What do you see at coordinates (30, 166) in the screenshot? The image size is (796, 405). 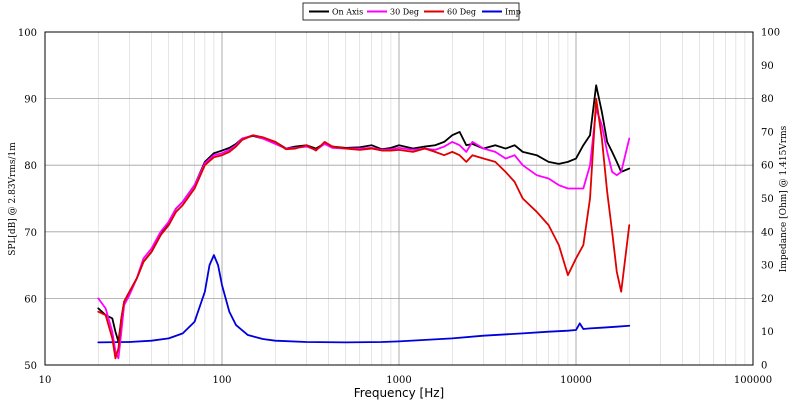 I see `y-tick-label: 80` at bounding box center [30, 166].